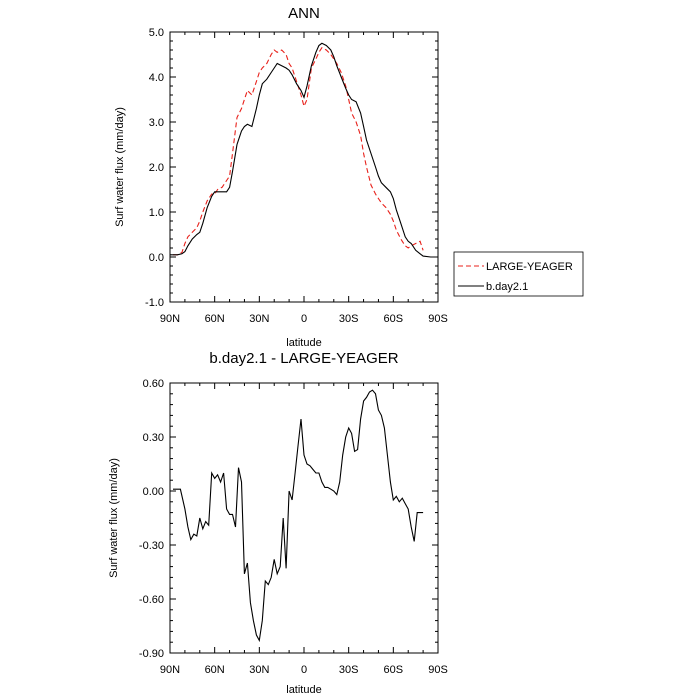  What do you see at coordinates (156, 213) in the screenshot?
I see `y-tick-label: 1.0` at bounding box center [156, 213].